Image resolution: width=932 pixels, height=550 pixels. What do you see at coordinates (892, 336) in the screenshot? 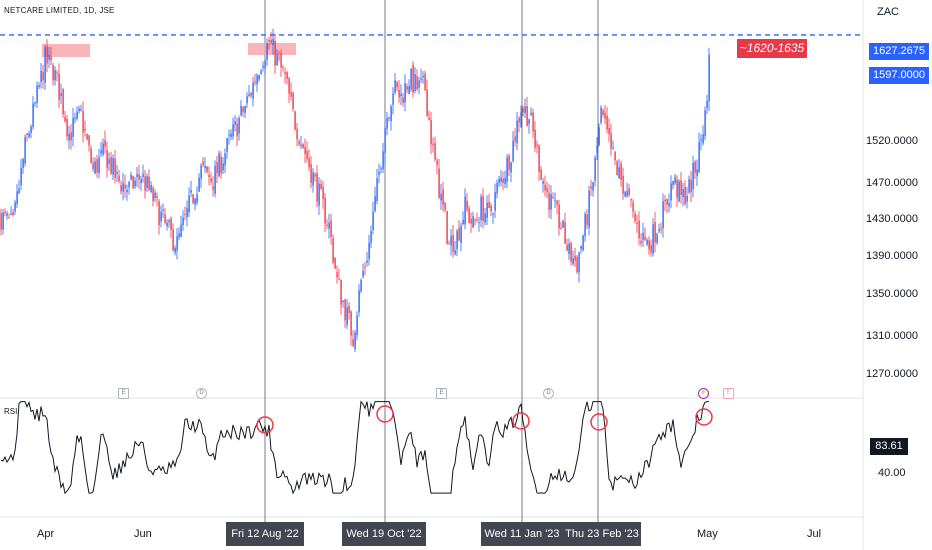
I see `price-axis-label: 1310.0000` at bounding box center [892, 336].